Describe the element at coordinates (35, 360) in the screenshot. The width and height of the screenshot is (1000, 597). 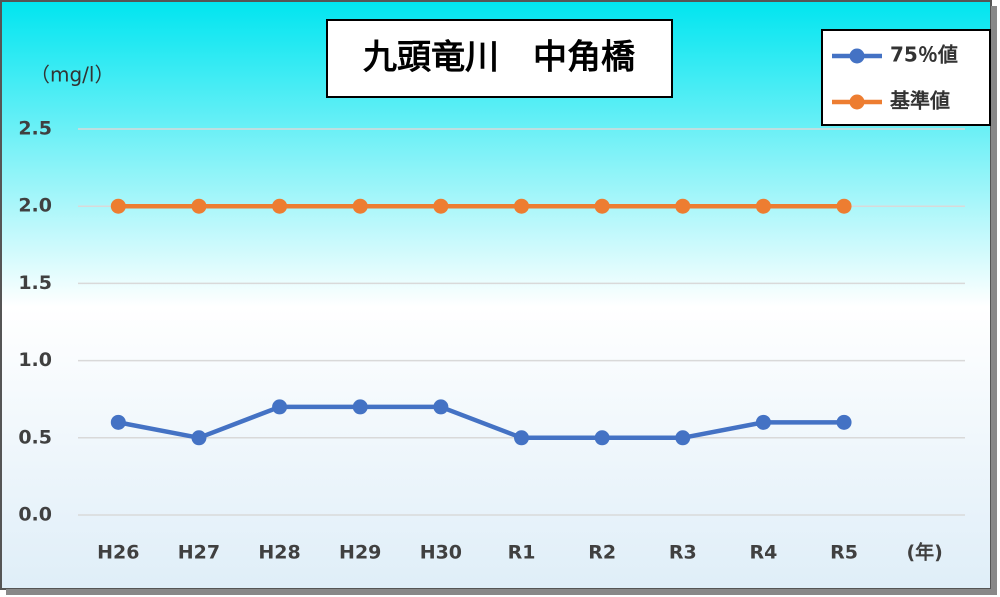
I see `y-tick-label: 1.0` at that location.